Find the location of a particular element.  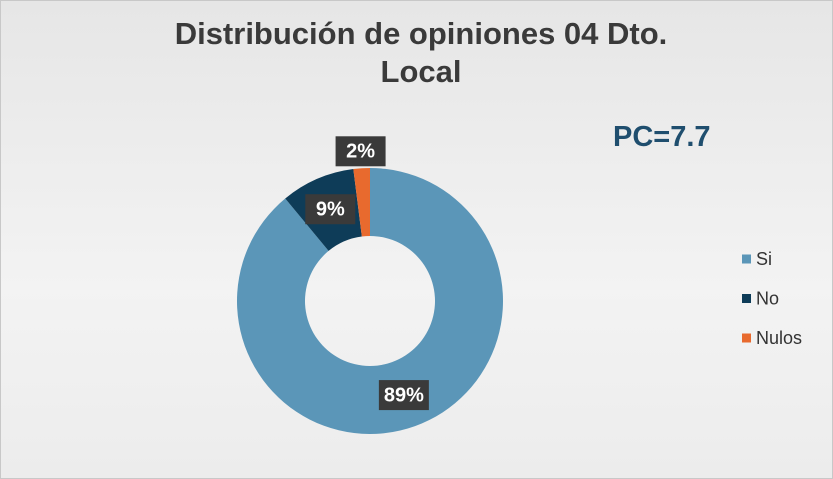

legend-label: No is located at coordinates (767, 298).